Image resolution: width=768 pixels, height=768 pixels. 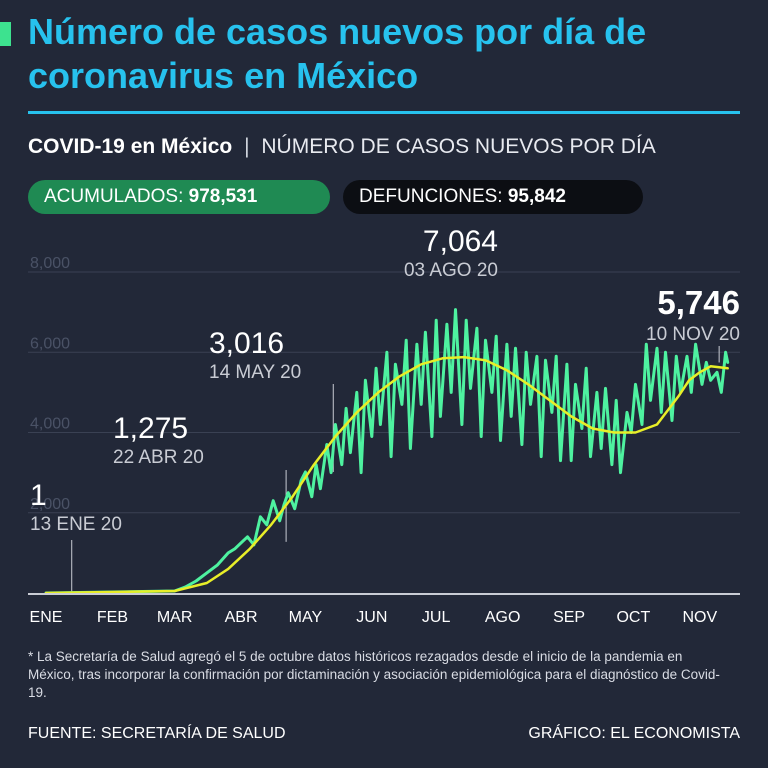 What do you see at coordinates (76, 524) in the screenshot?
I see `annotation-date: 13 ENE 20` at bounding box center [76, 524].